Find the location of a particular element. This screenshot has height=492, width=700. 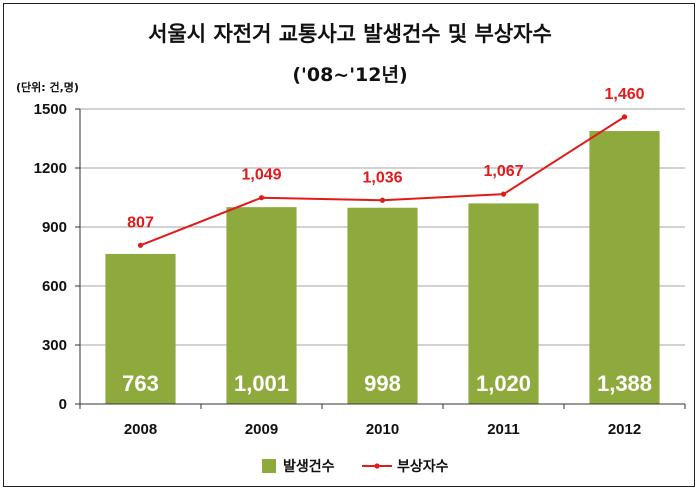

y-tick-label: 1200 is located at coordinates (50, 168).